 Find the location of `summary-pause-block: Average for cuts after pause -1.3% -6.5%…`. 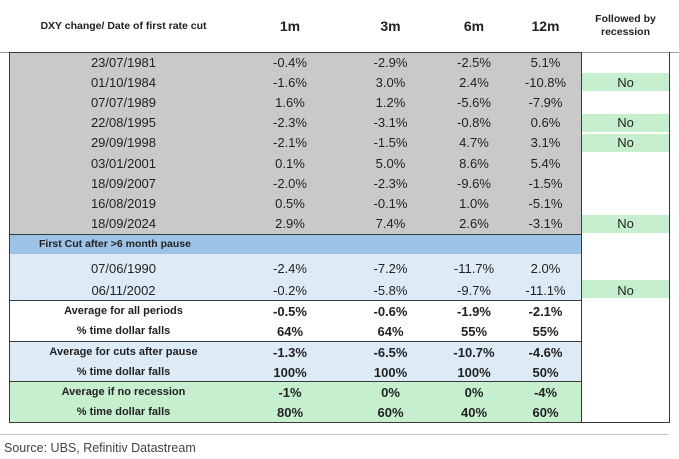

summary-pause-block: Average for cuts after pause -1.3% -6.5%… is located at coordinates (339, 362).